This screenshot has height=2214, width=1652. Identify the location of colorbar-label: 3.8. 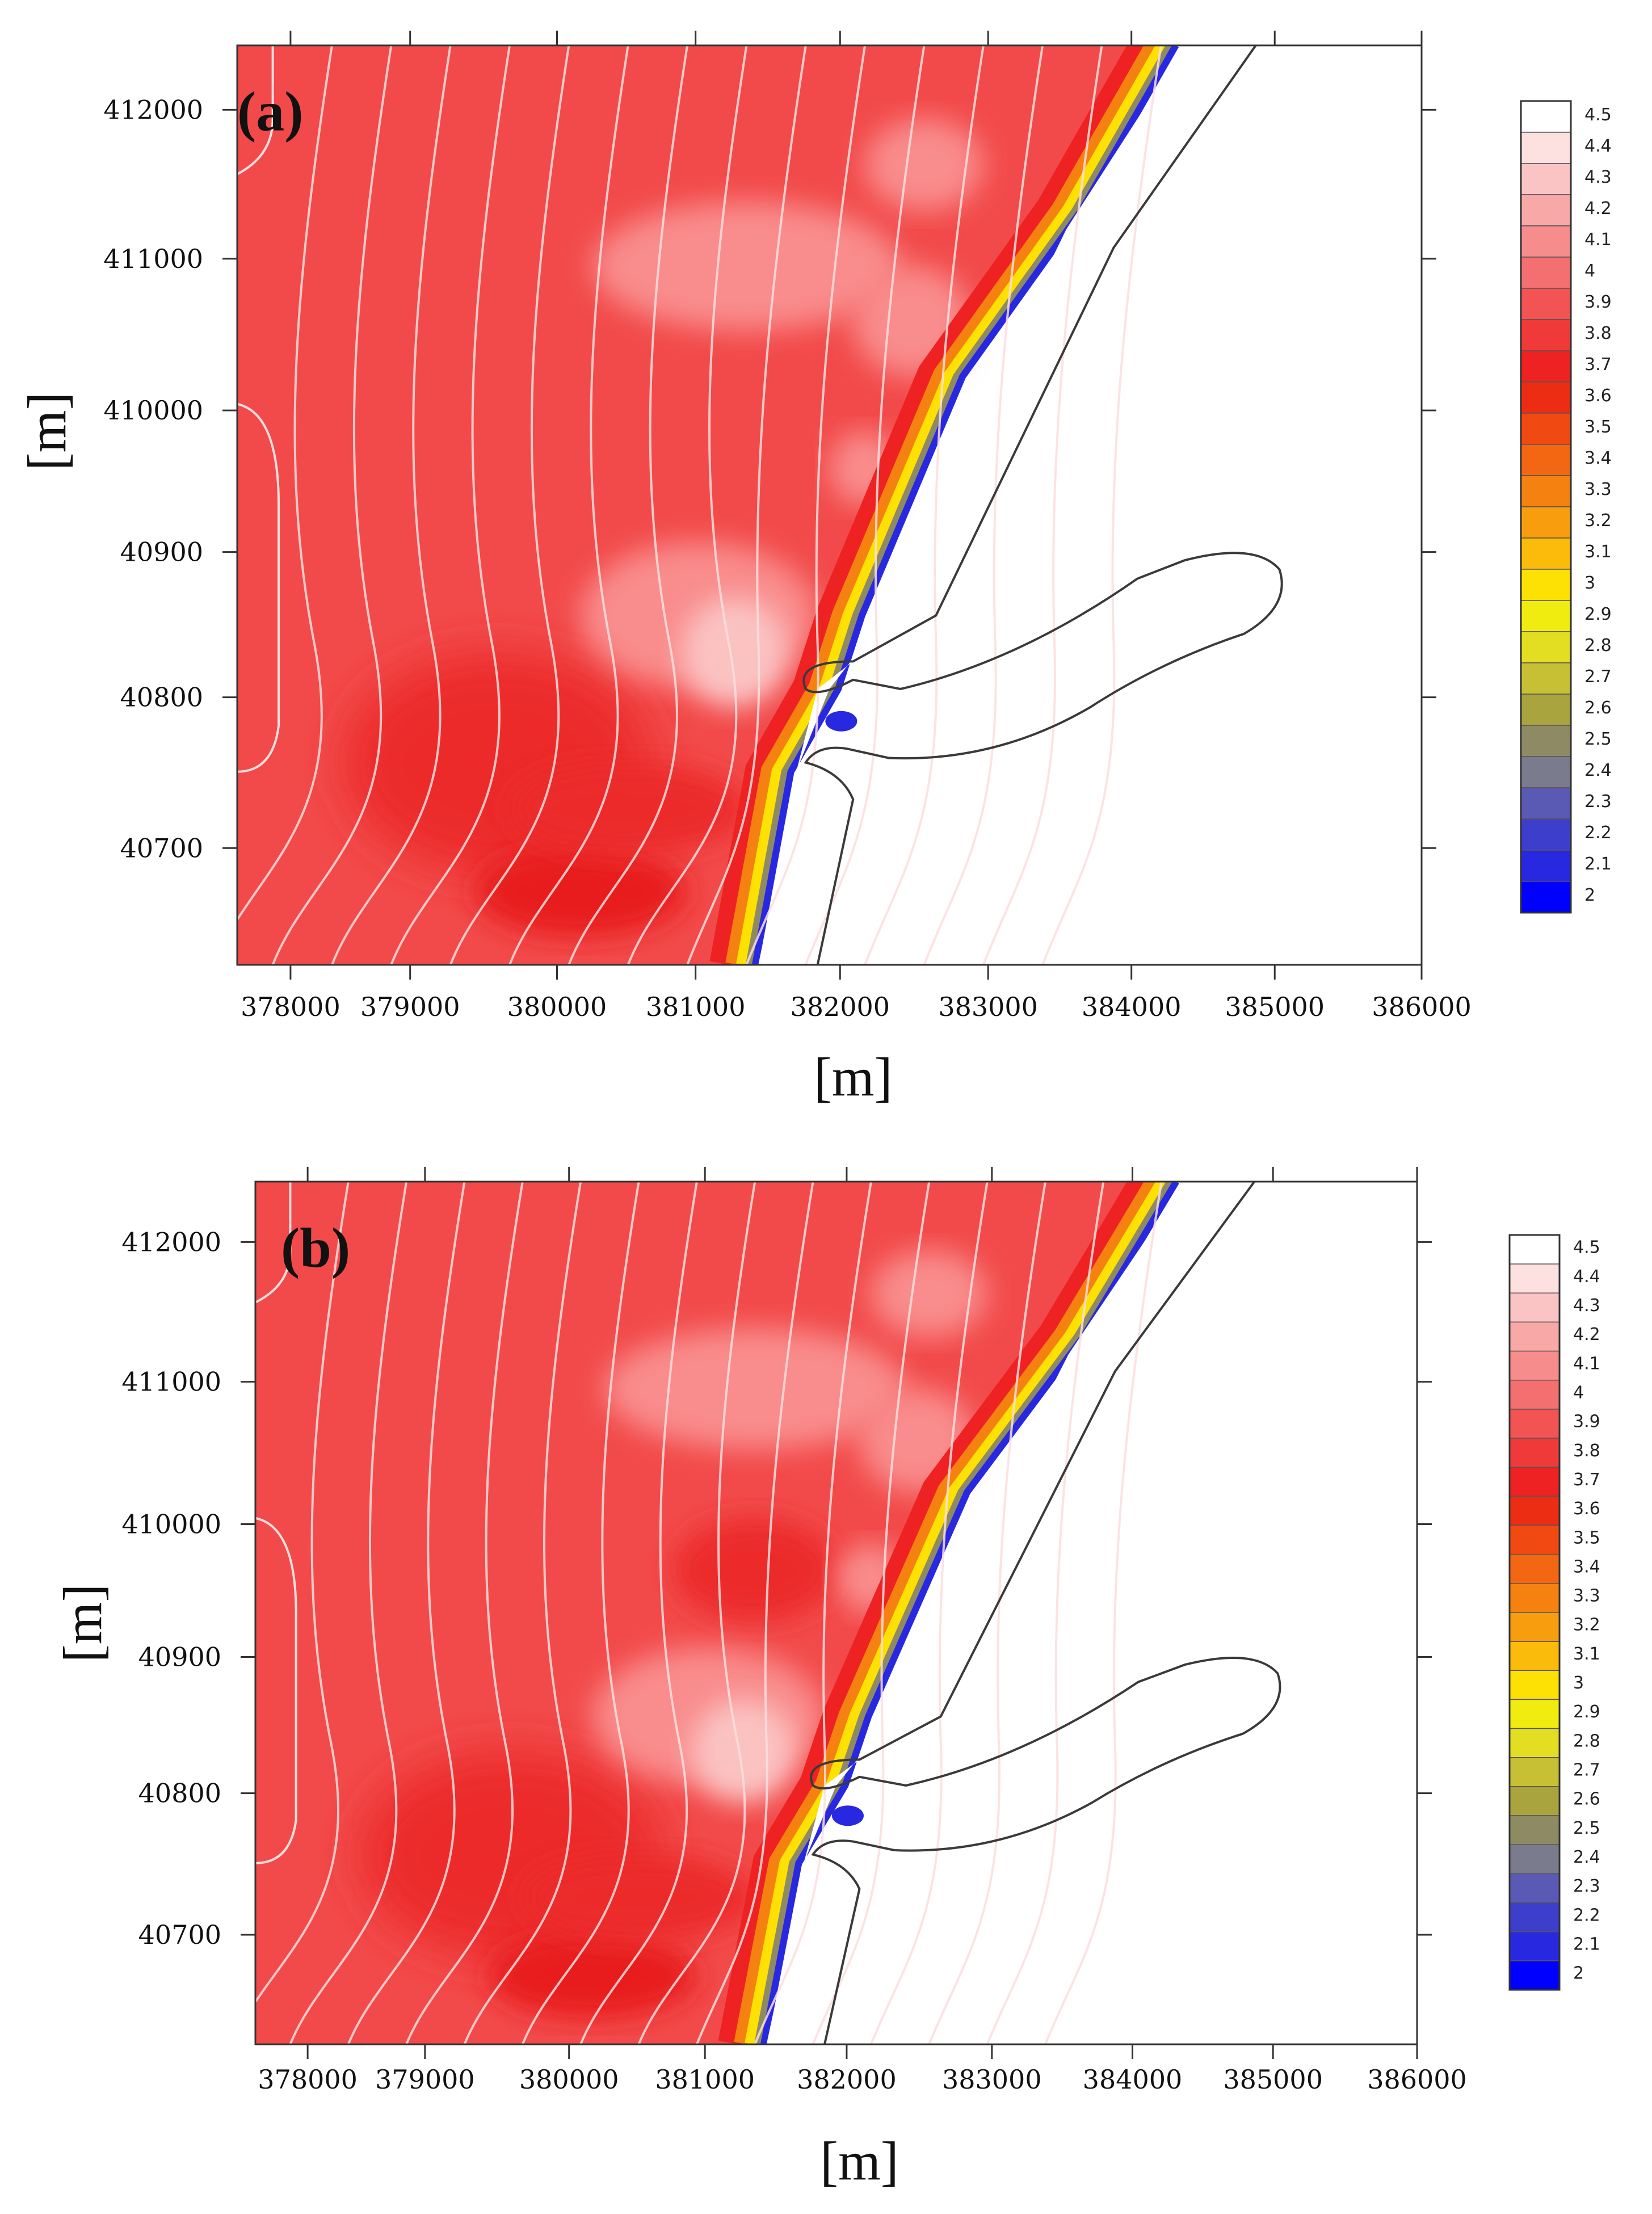
(1587, 1451).